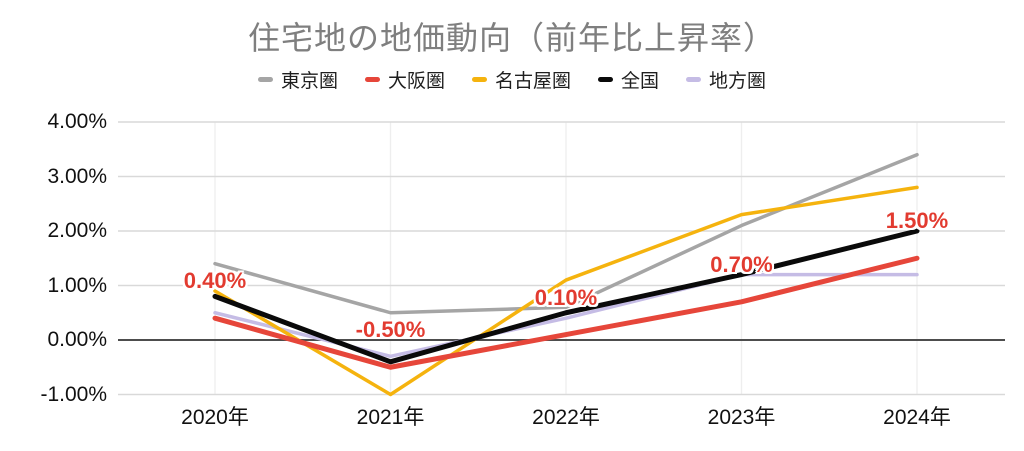  What do you see at coordinates (416, 81) in the screenshot?
I see `legend-label-osaka: 大阪圏` at bounding box center [416, 81].